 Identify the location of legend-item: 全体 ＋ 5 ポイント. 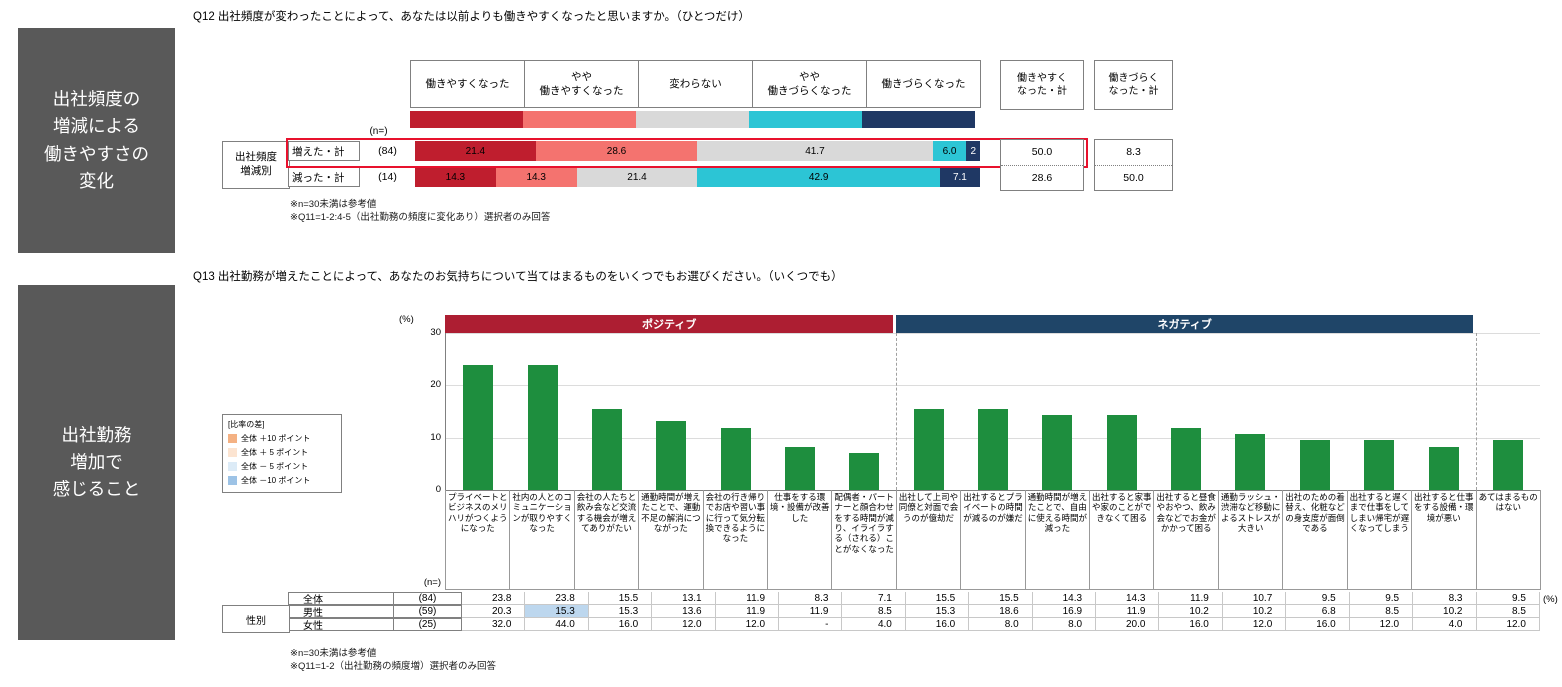
(282, 452).